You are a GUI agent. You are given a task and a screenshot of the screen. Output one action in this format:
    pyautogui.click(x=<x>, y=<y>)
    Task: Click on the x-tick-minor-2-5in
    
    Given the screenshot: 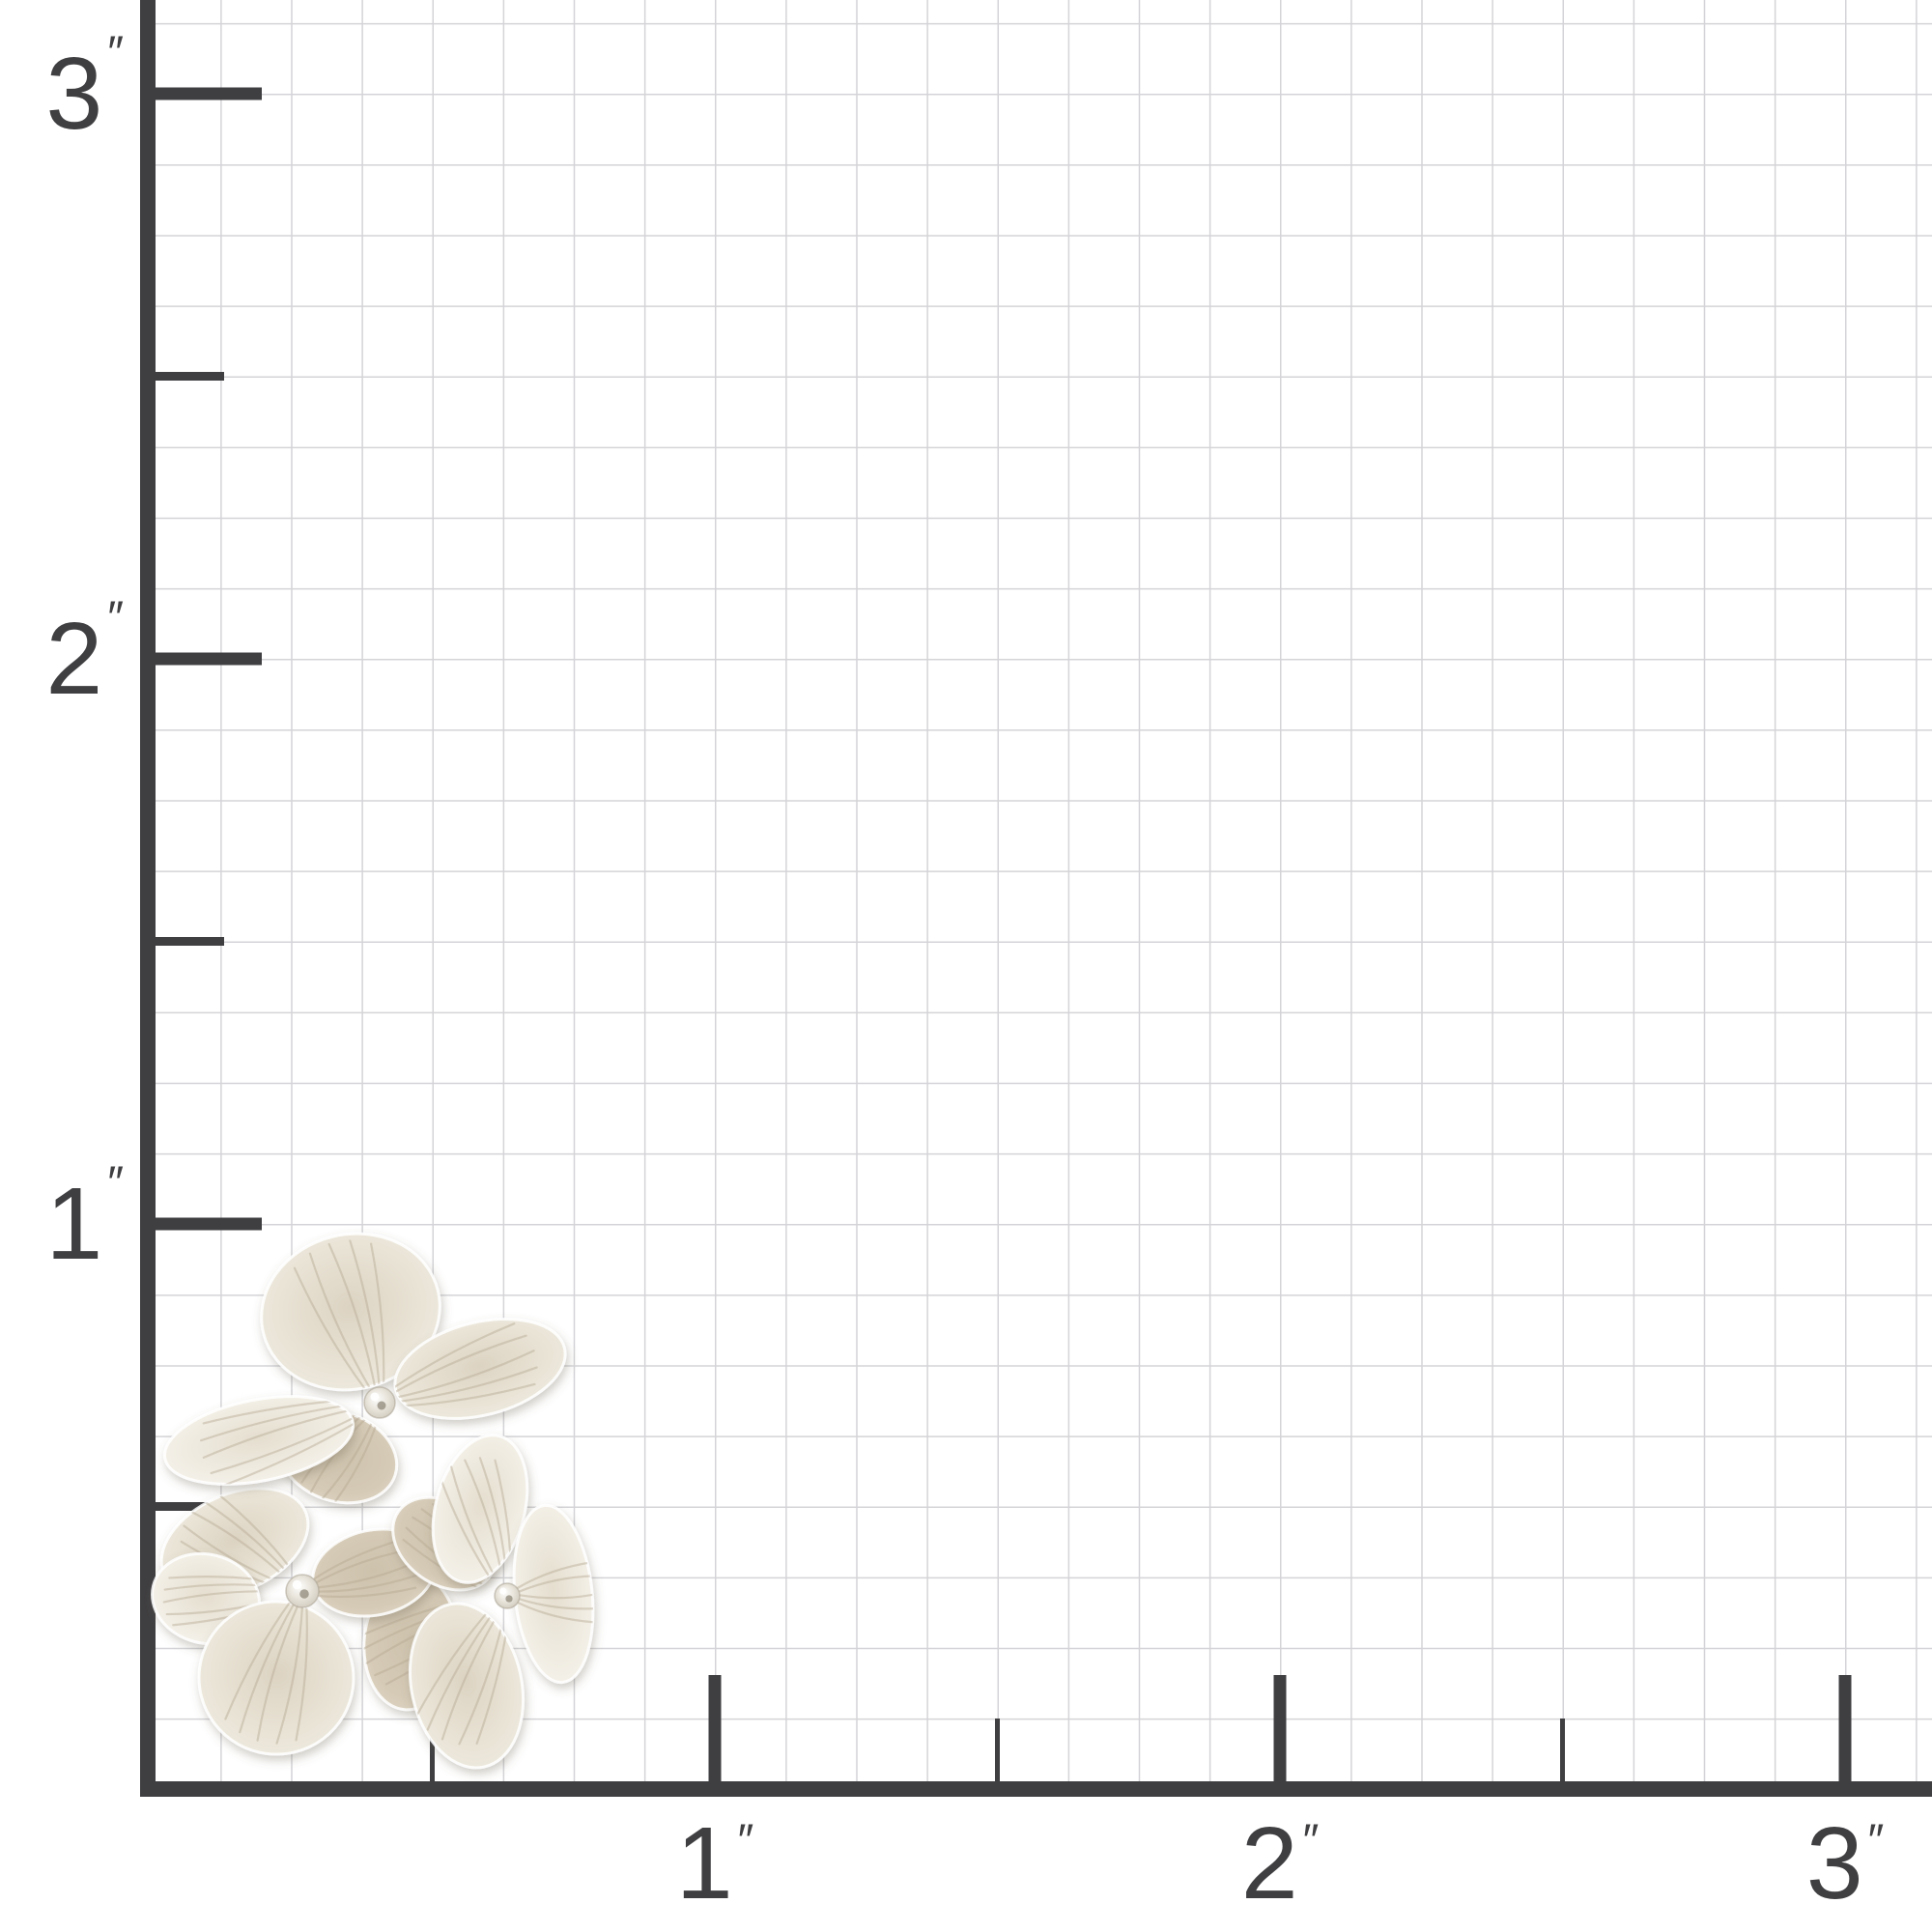 What is the action you would take?
    pyautogui.click(x=1562, y=1750)
    